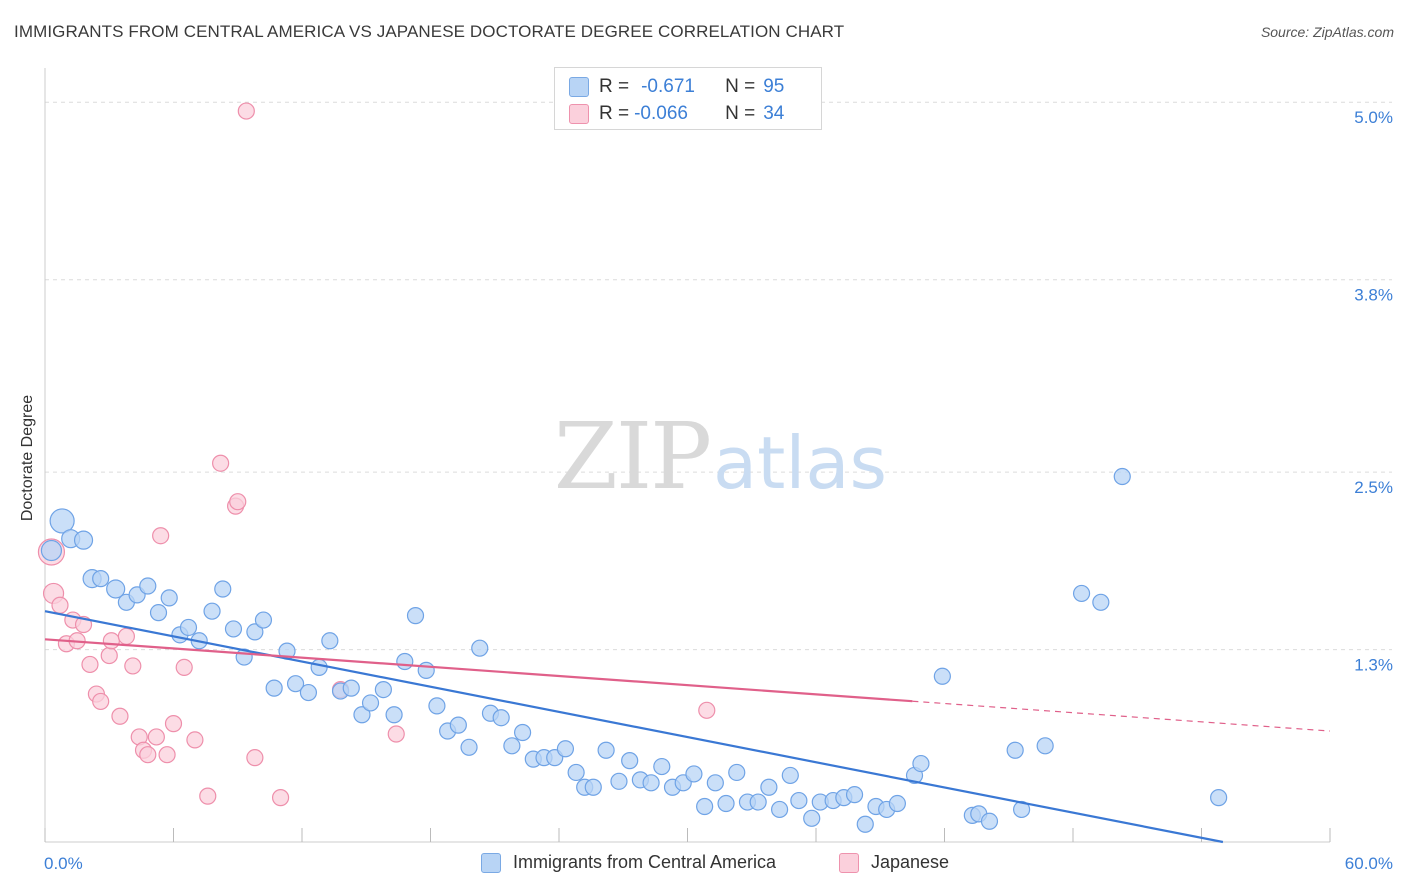 The height and width of the screenshot is (892, 1406). I want to click on y-tick-label: 5.0%, so click(1373, 117).